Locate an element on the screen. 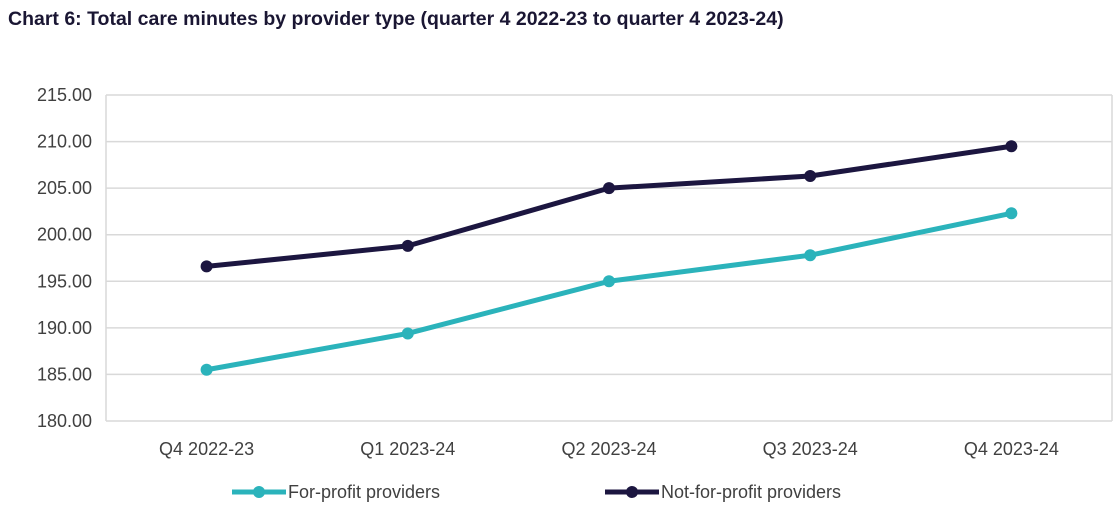  y-tick-label: 210.00 is located at coordinates (64, 142).